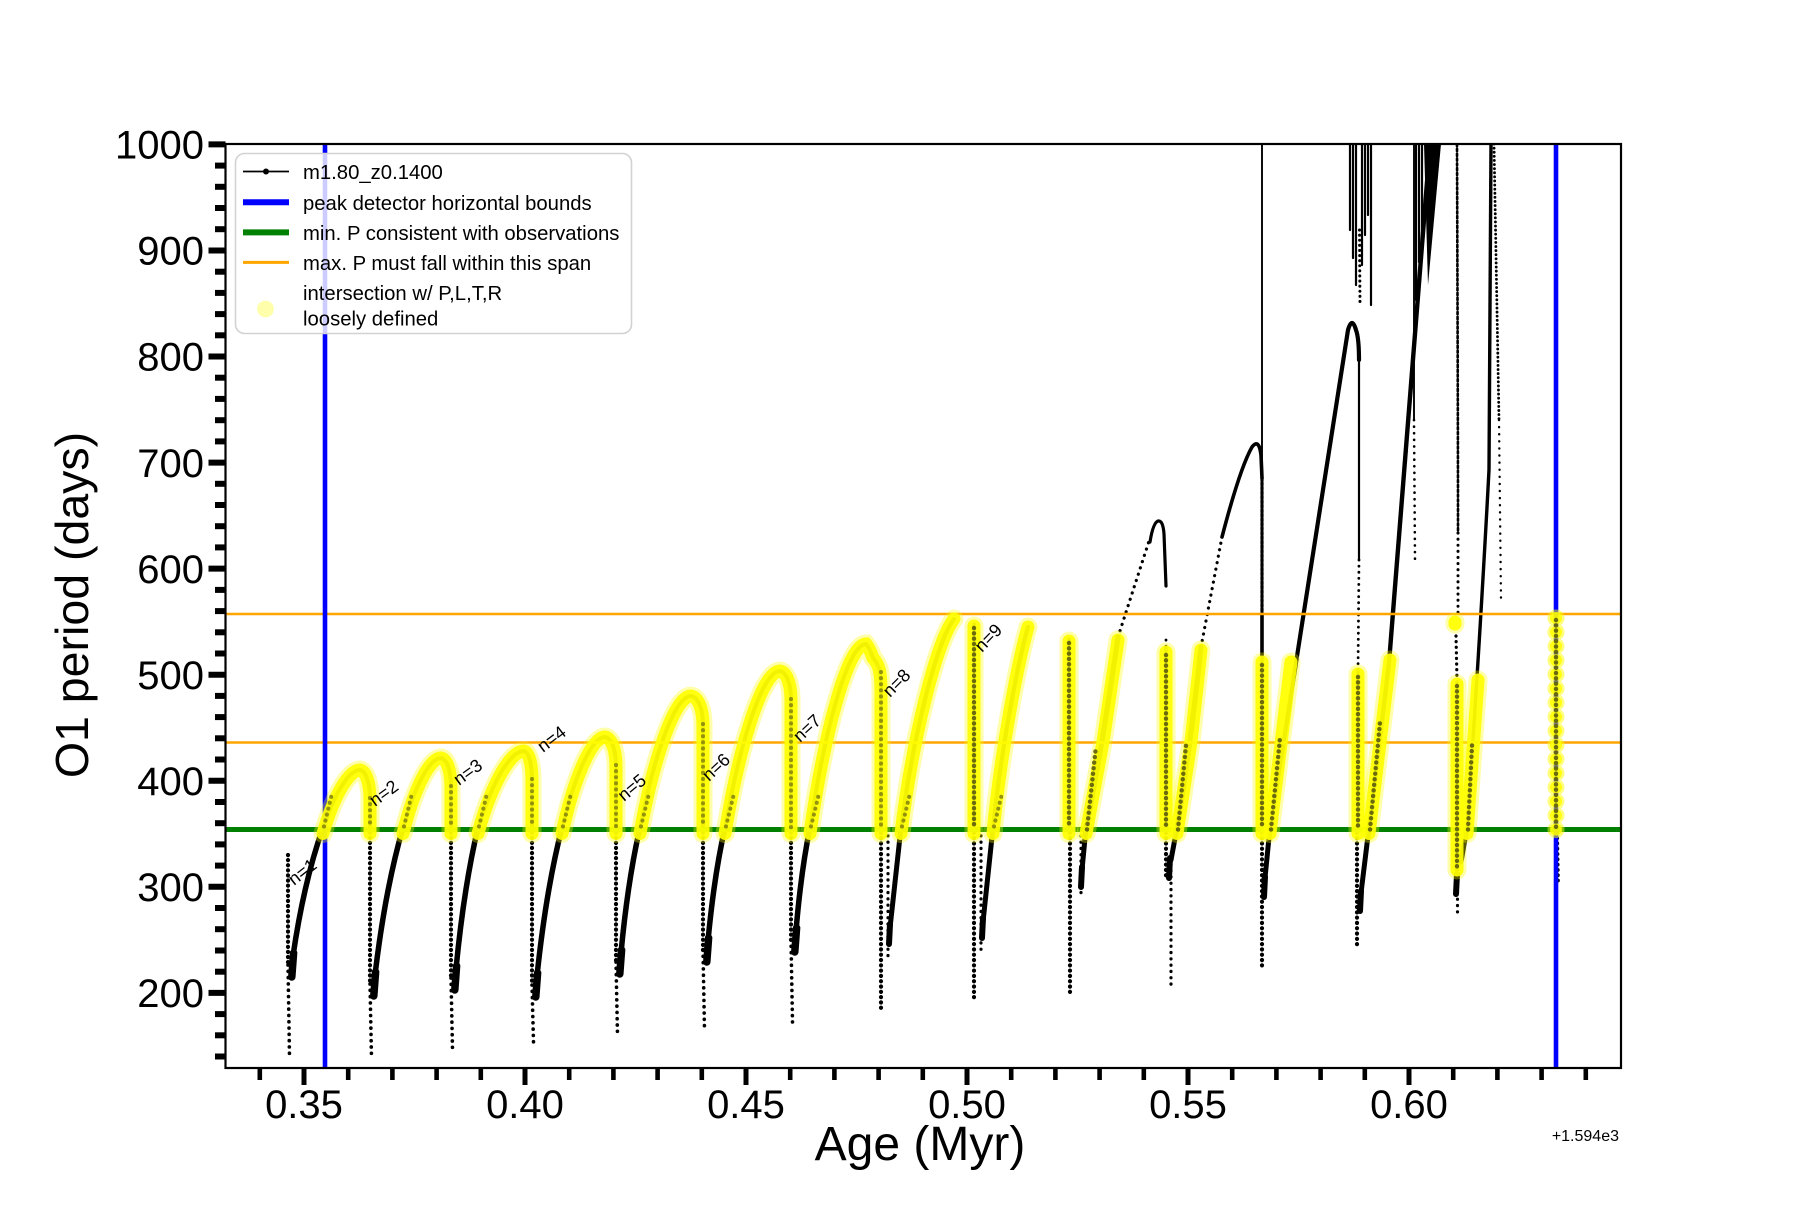  Describe the element at coordinates (170, 994) in the screenshot. I see `svg-text: 200` at that location.